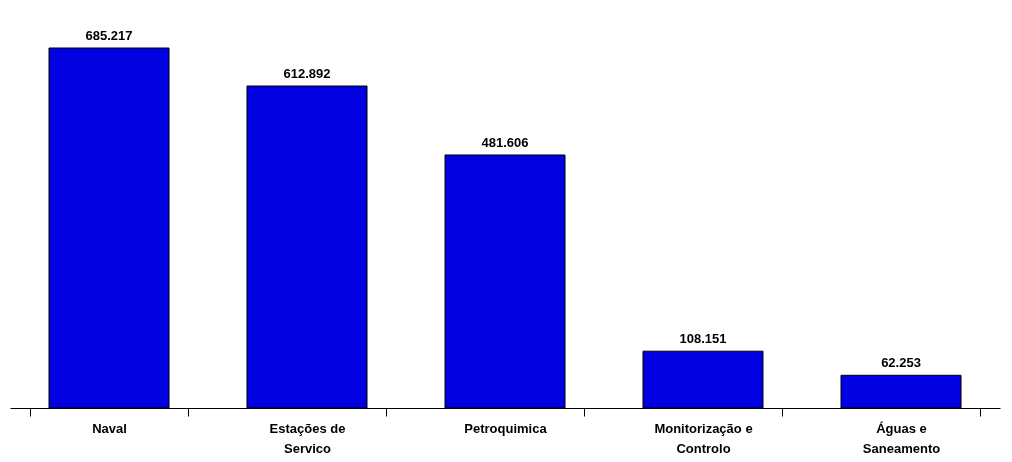 The height and width of the screenshot is (462, 1012). I want to click on data-label: 612.892, so click(307, 73).